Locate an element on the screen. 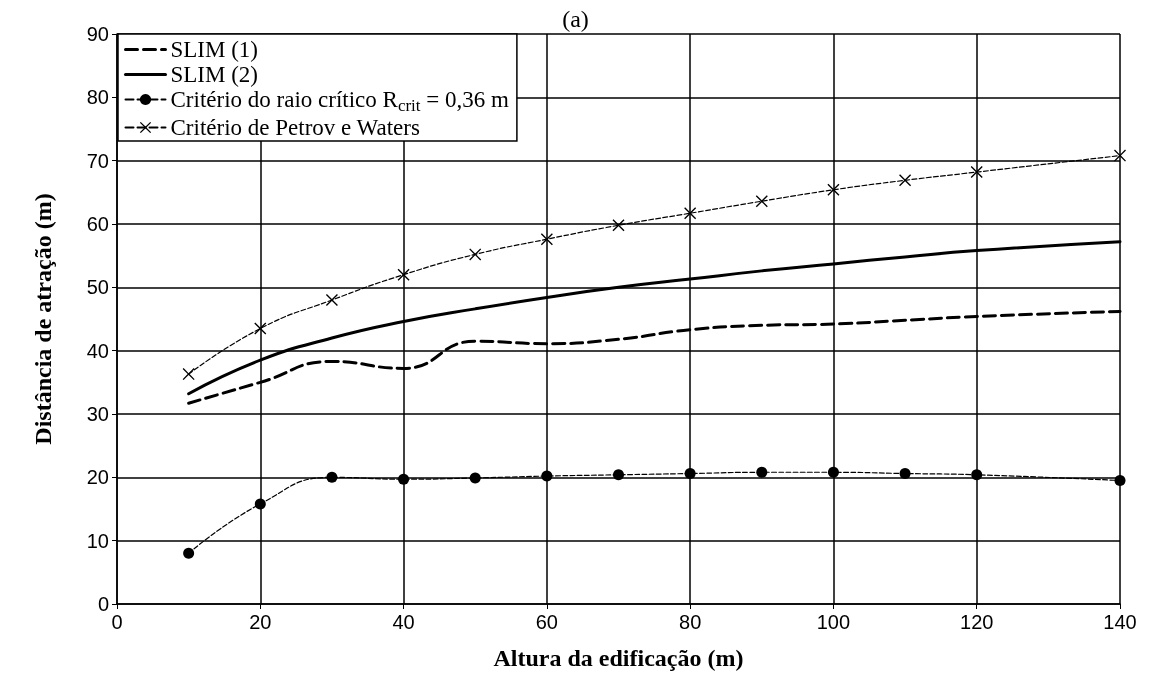 This screenshot has height=680, width=1151. y-tick-label: 0 is located at coordinates (103, 604).